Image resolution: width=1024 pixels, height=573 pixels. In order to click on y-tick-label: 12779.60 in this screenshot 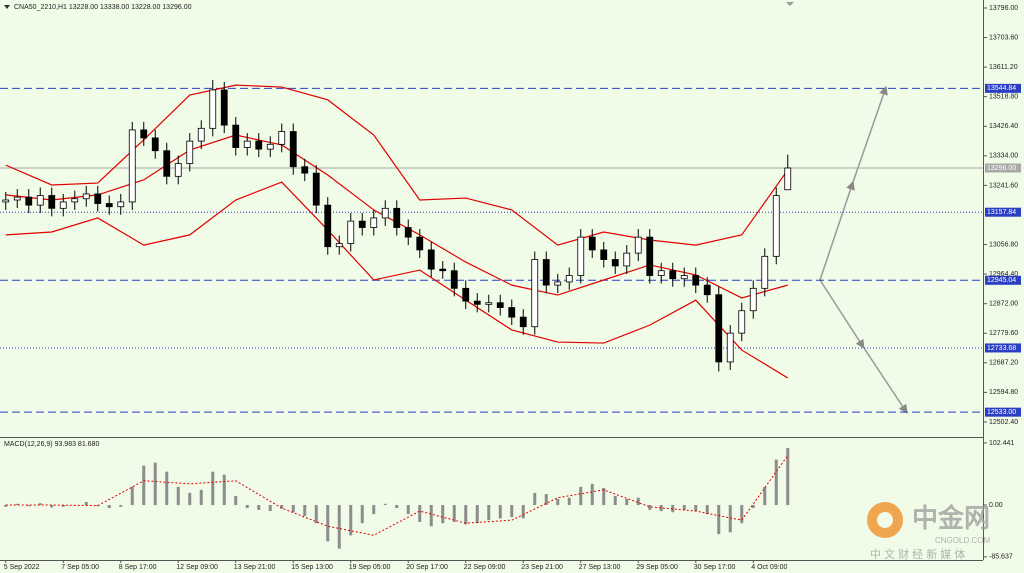, I will do `click(1003, 333)`.